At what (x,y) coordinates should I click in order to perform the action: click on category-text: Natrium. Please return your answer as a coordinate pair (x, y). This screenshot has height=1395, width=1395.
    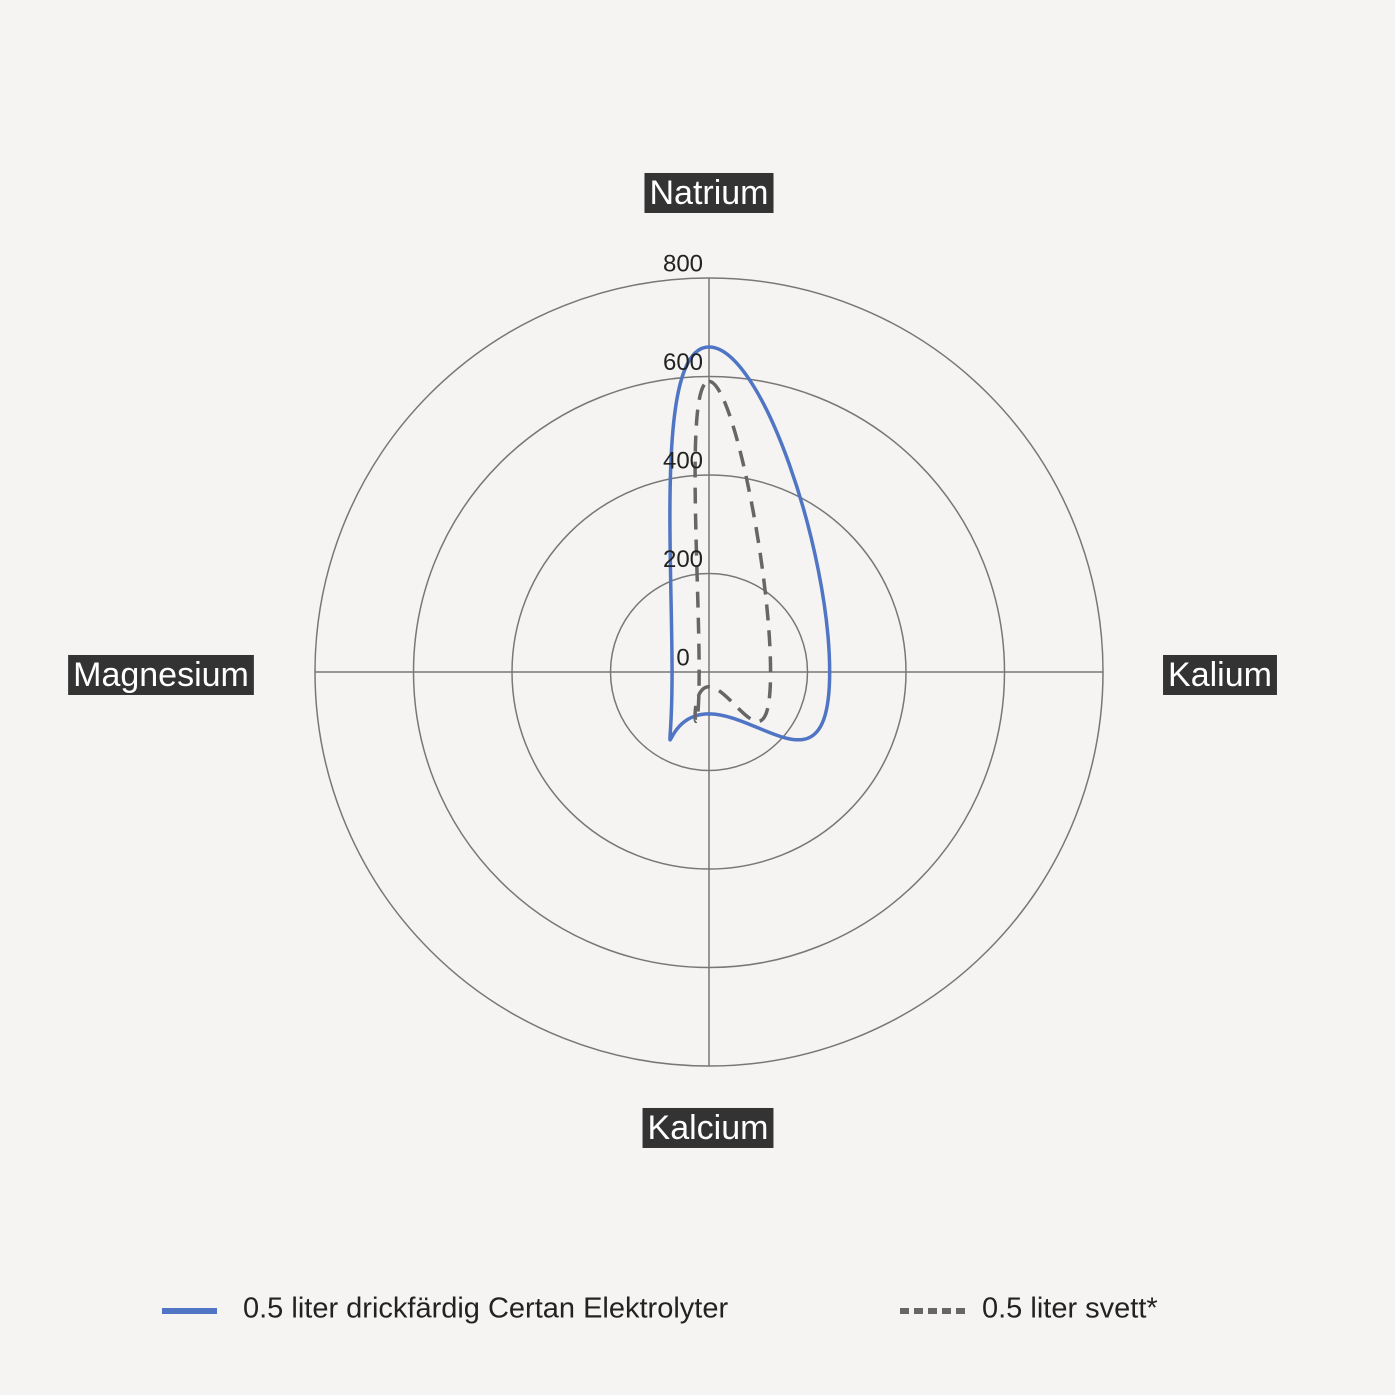
    Looking at the image, I should click on (708, 193).